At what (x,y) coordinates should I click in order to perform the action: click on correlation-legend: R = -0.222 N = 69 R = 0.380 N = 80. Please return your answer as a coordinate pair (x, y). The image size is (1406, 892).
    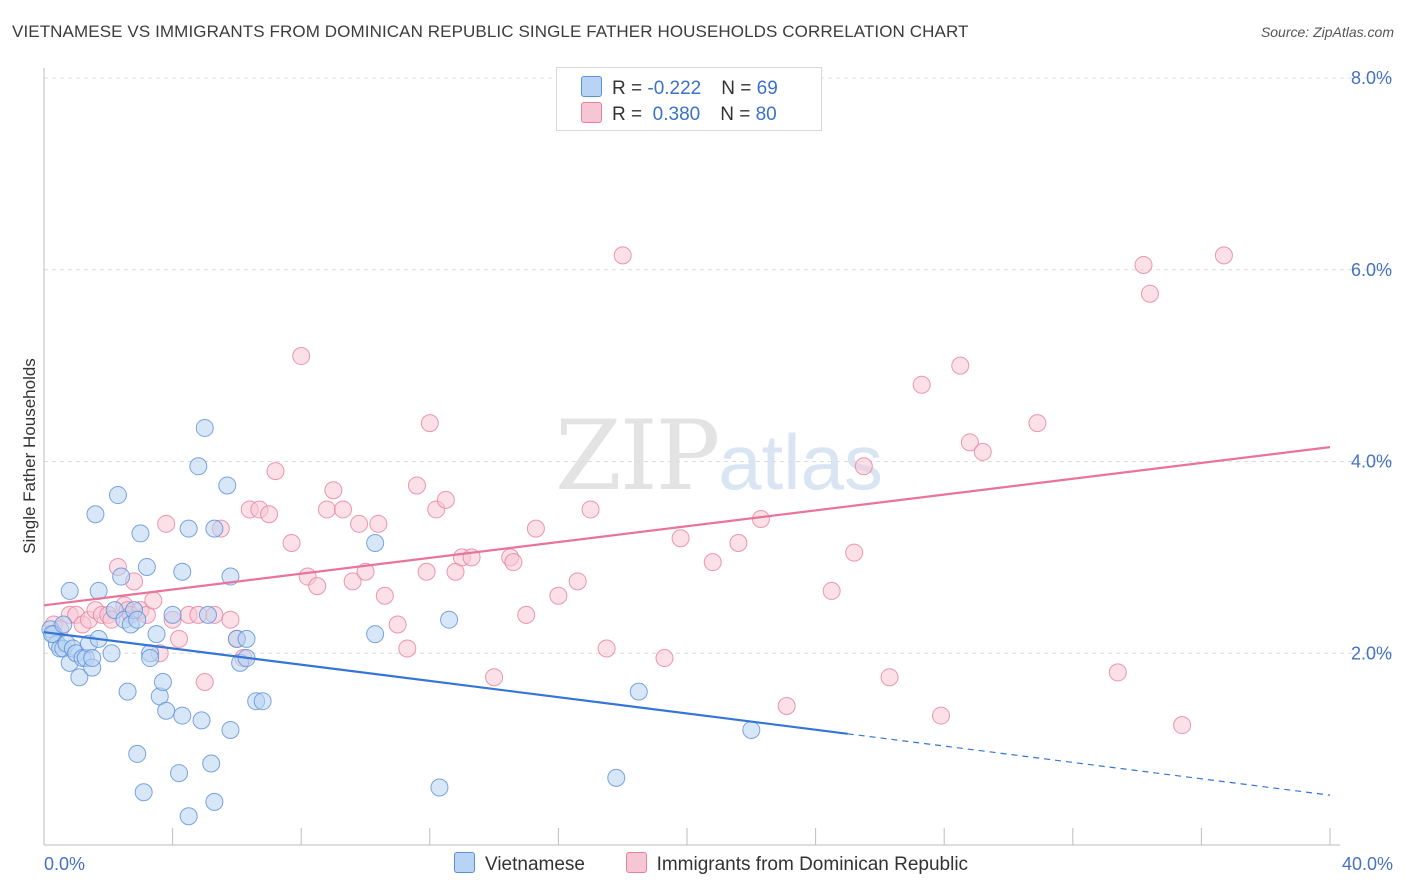
    Looking at the image, I should click on (689, 99).